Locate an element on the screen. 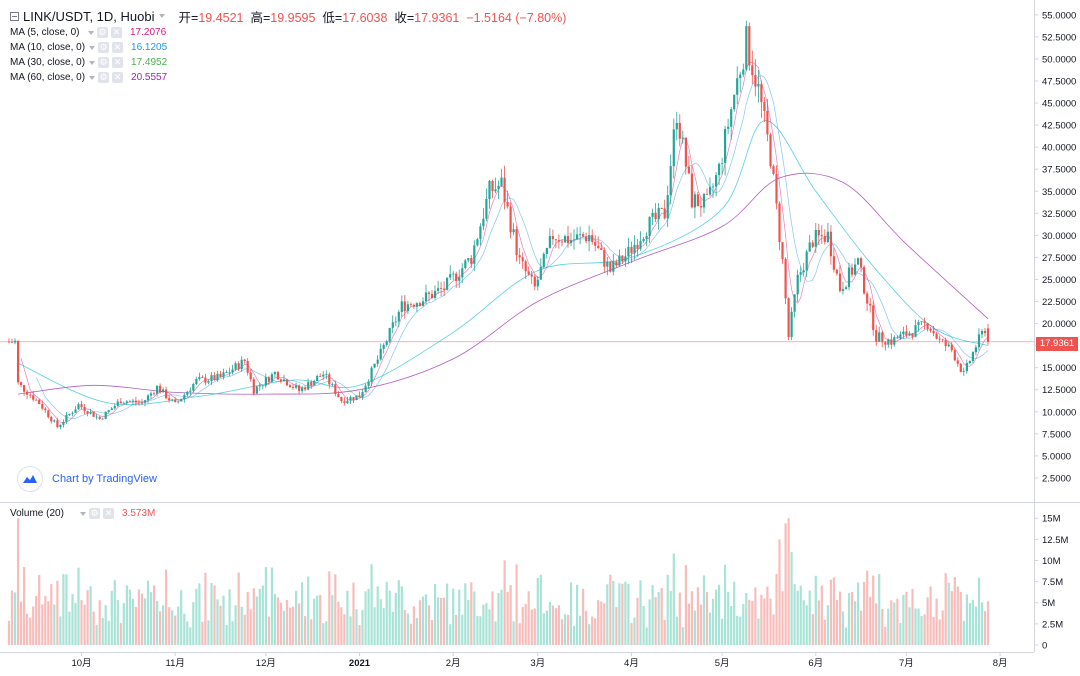 This screenshot has height=676, width=1080. price-tick-label: 35.0000 is located at coordinates (1059, 192).